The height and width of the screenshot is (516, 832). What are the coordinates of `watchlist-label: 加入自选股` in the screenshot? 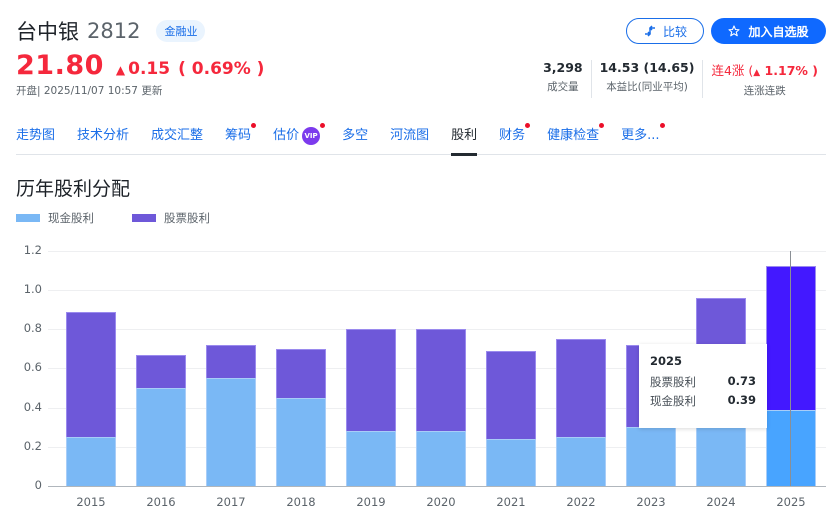 It's located at (778, 31).